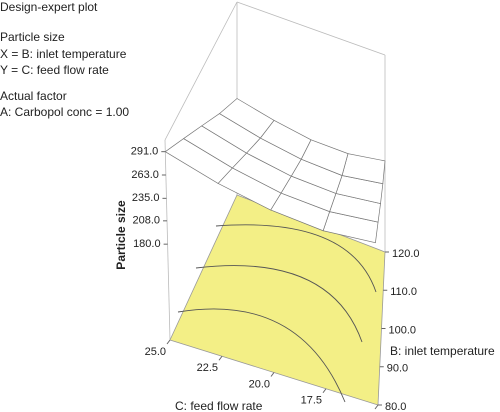 The height and width of the screenshot is (412, 500). I want to click on z-axis-title: Particle size, so click(121, 235).